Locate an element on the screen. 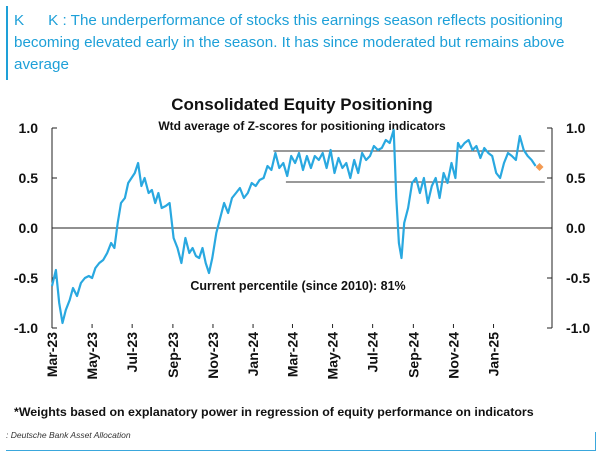  x-tick-label: Mar-23 is located at coordinates (52, 354).